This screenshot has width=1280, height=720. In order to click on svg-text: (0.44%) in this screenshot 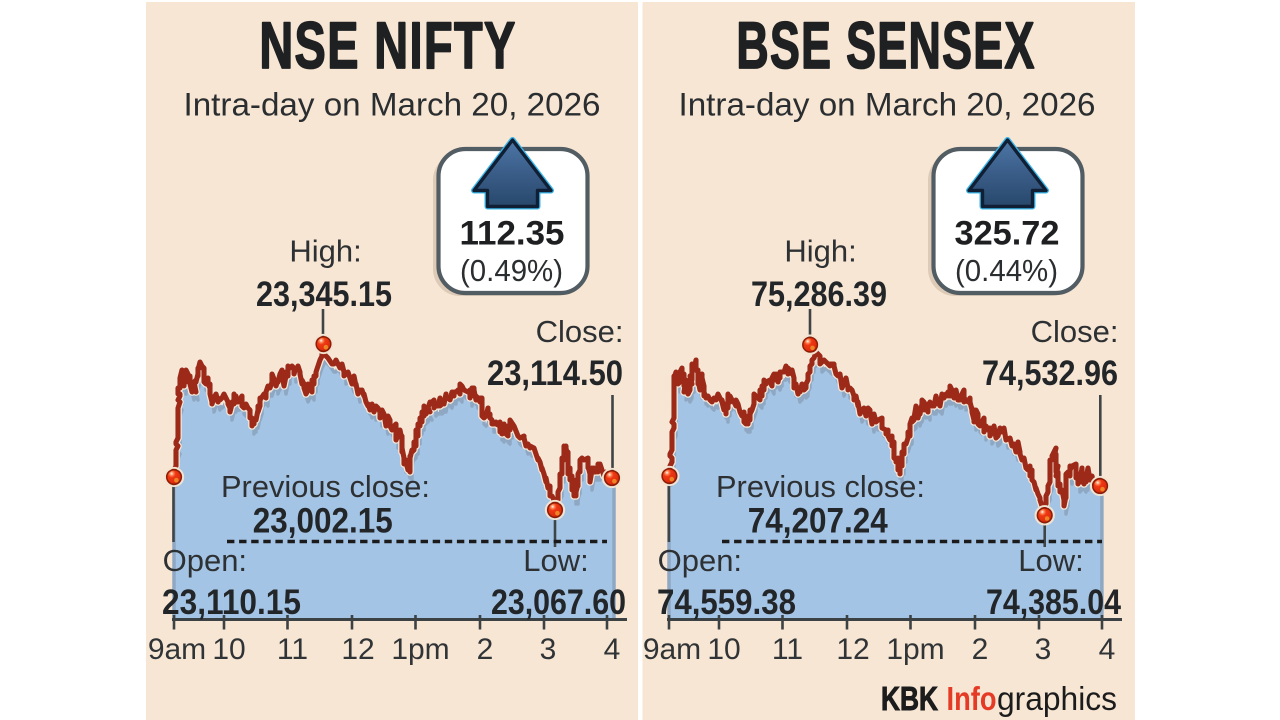, I will do `click(1006, 270)`.